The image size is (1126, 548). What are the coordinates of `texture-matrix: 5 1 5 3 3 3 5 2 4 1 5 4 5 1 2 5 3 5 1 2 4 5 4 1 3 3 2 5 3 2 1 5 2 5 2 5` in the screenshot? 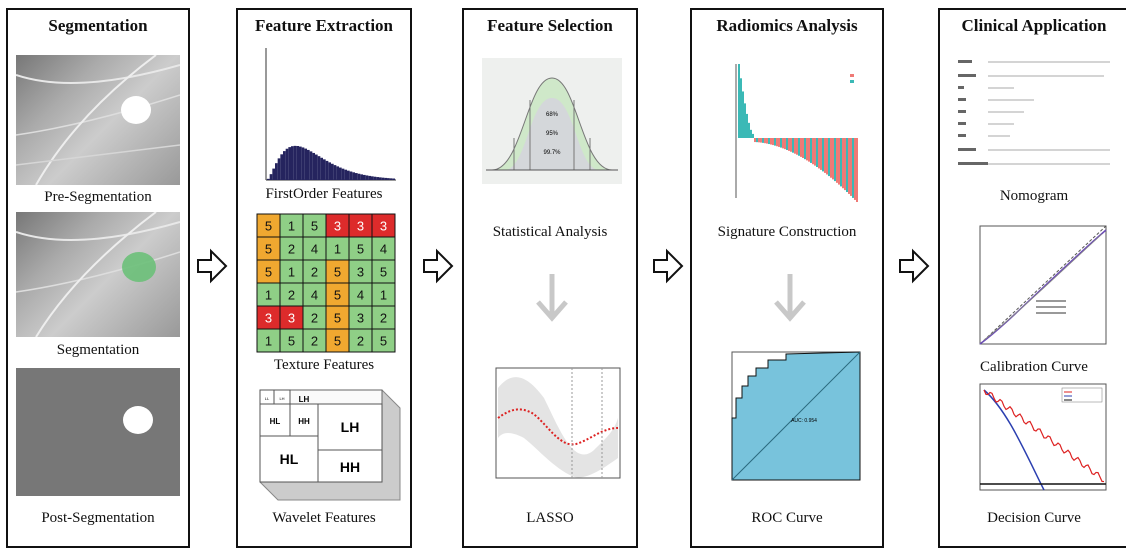 It's located at (326, 283).